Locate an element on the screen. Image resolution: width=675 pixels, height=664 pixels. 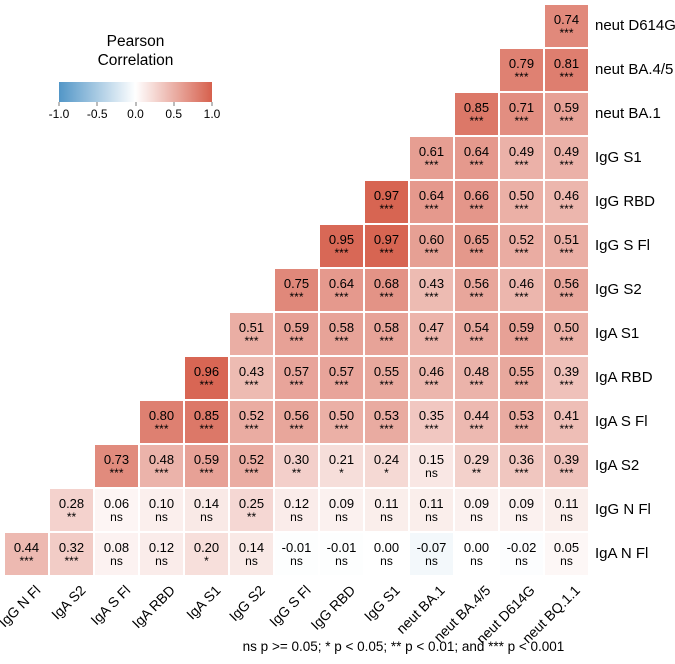
heatmap-cell: -0.07 ns is located at coordinates (431, 554).